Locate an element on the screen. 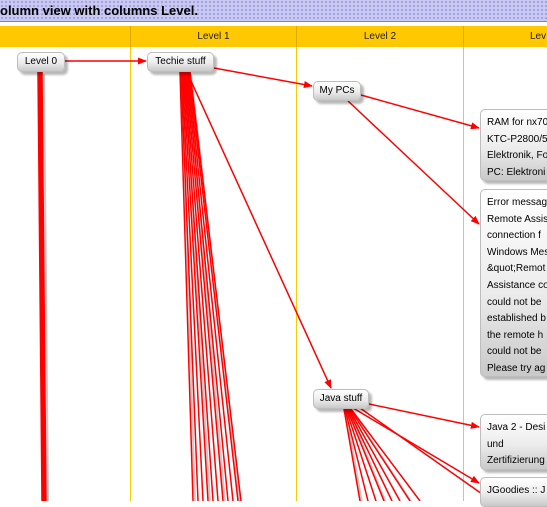 This screenshot has height=507, width=547. node-text-line: &quot;Remot is located at coordinates (516, 269).